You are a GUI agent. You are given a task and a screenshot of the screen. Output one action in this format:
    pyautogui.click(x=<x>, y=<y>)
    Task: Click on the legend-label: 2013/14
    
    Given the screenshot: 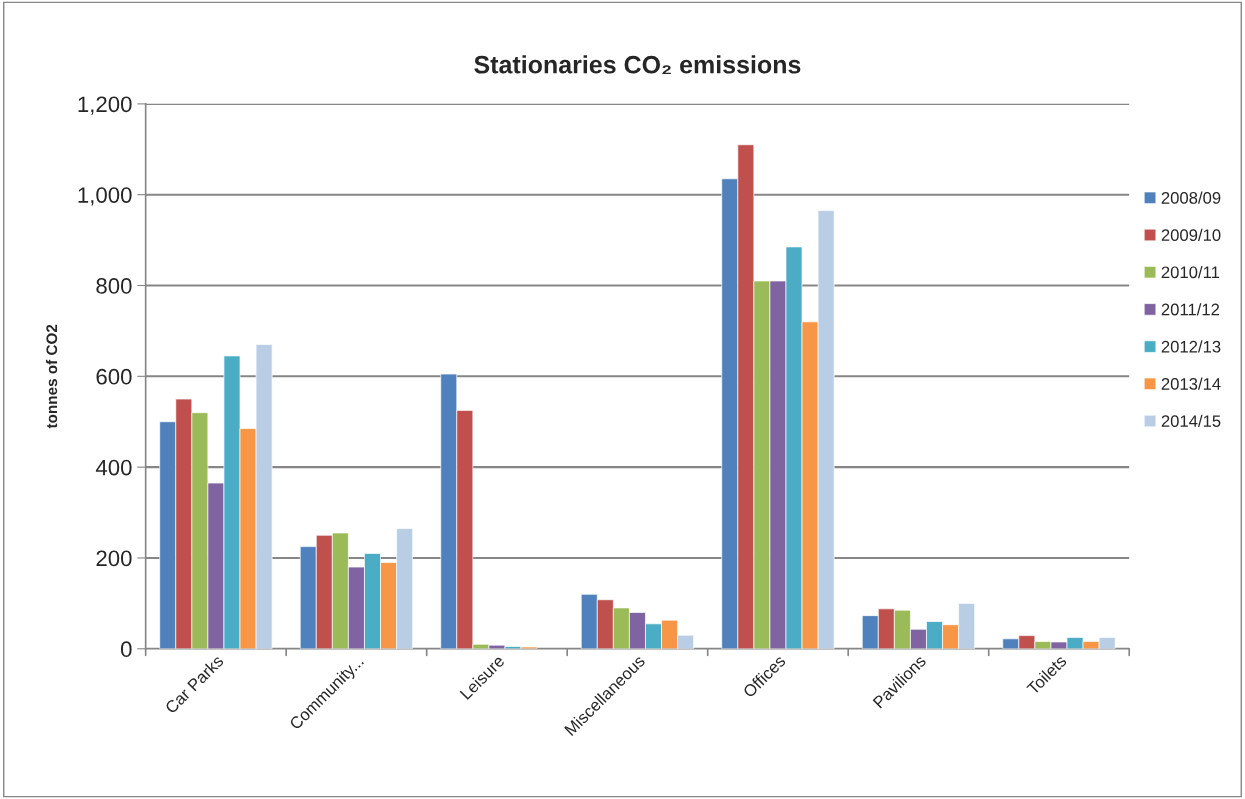 What is the action you would take?
    pyautogui.click(x=1191, y=383)
    